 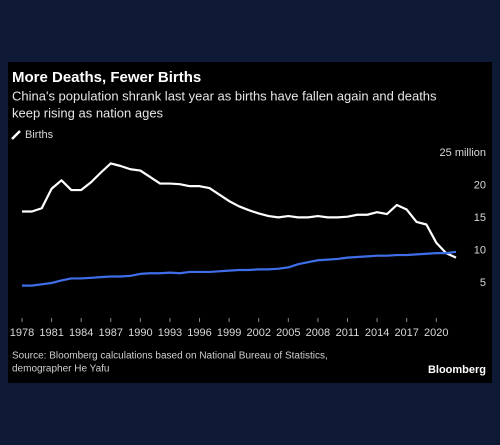 I want to click on brand-logo: Bloomberg, so click(x=457, y=370).